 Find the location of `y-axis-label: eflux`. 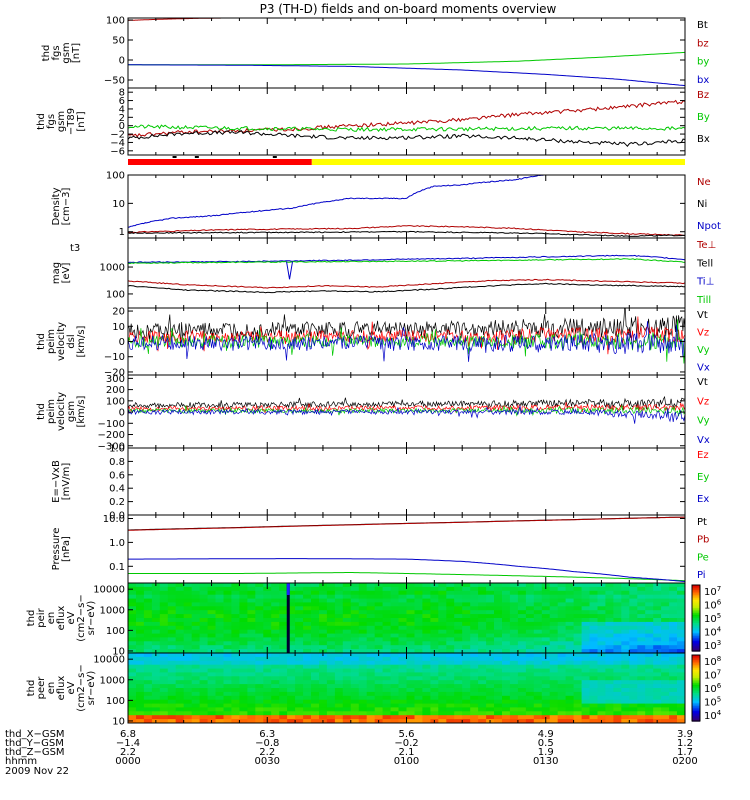

y-axis-label: eflux is located at coordinates (61, 618).